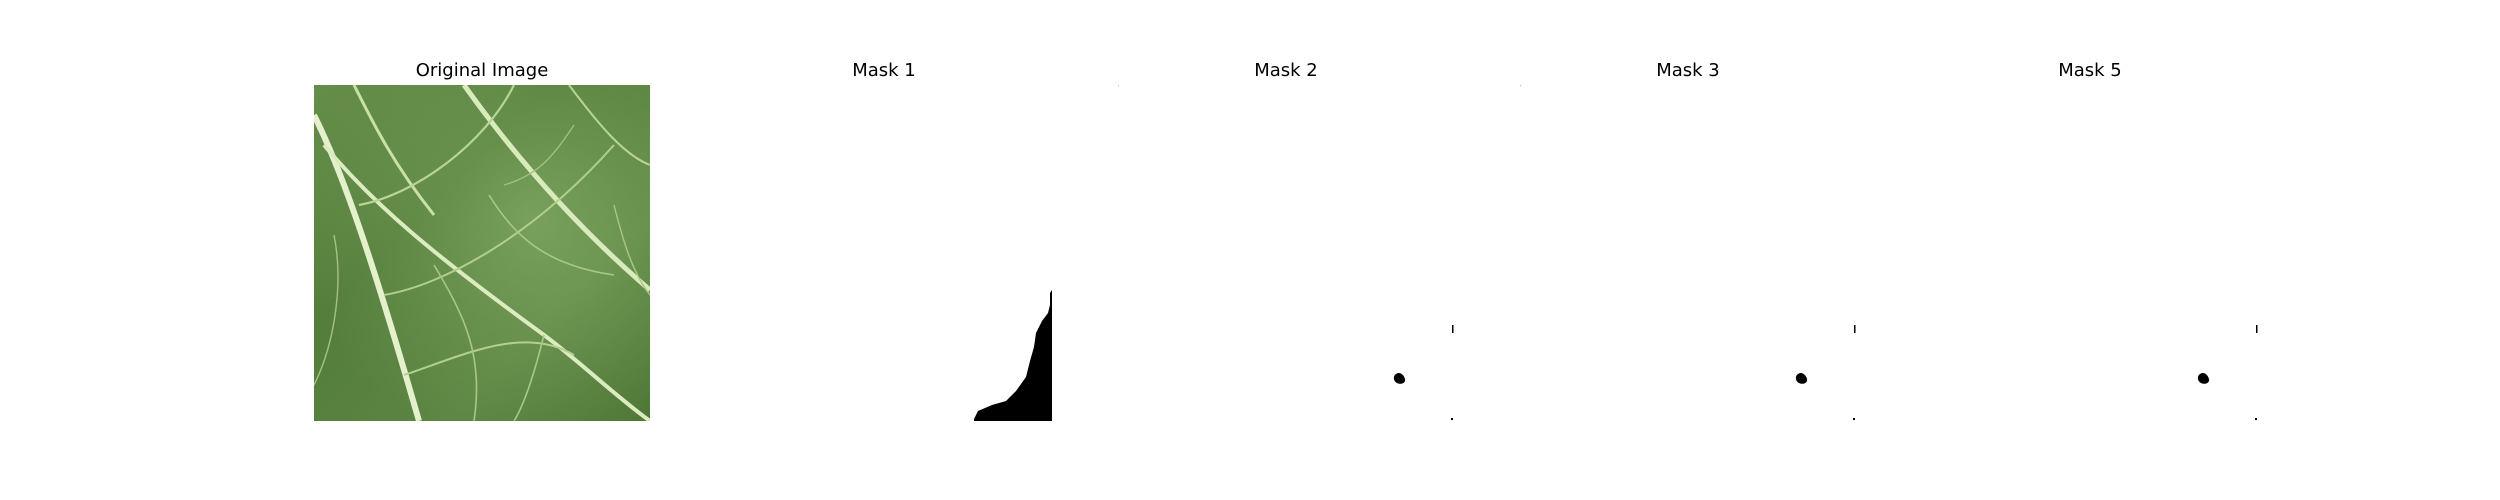 The height and width of the screenshot is (500, 2500). I want to click on panel-mask-3: Mask 3, so click(1688, 250).